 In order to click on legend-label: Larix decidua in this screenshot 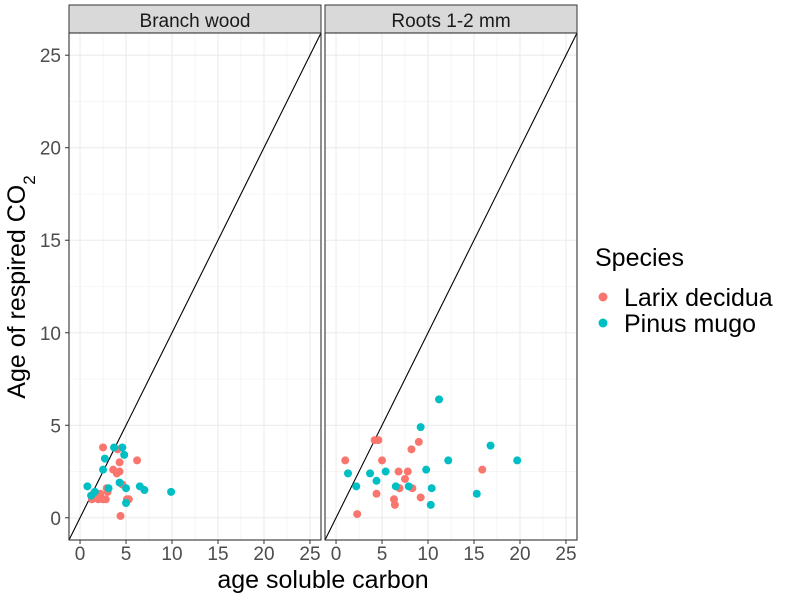, I will do `click(698, 298)`.